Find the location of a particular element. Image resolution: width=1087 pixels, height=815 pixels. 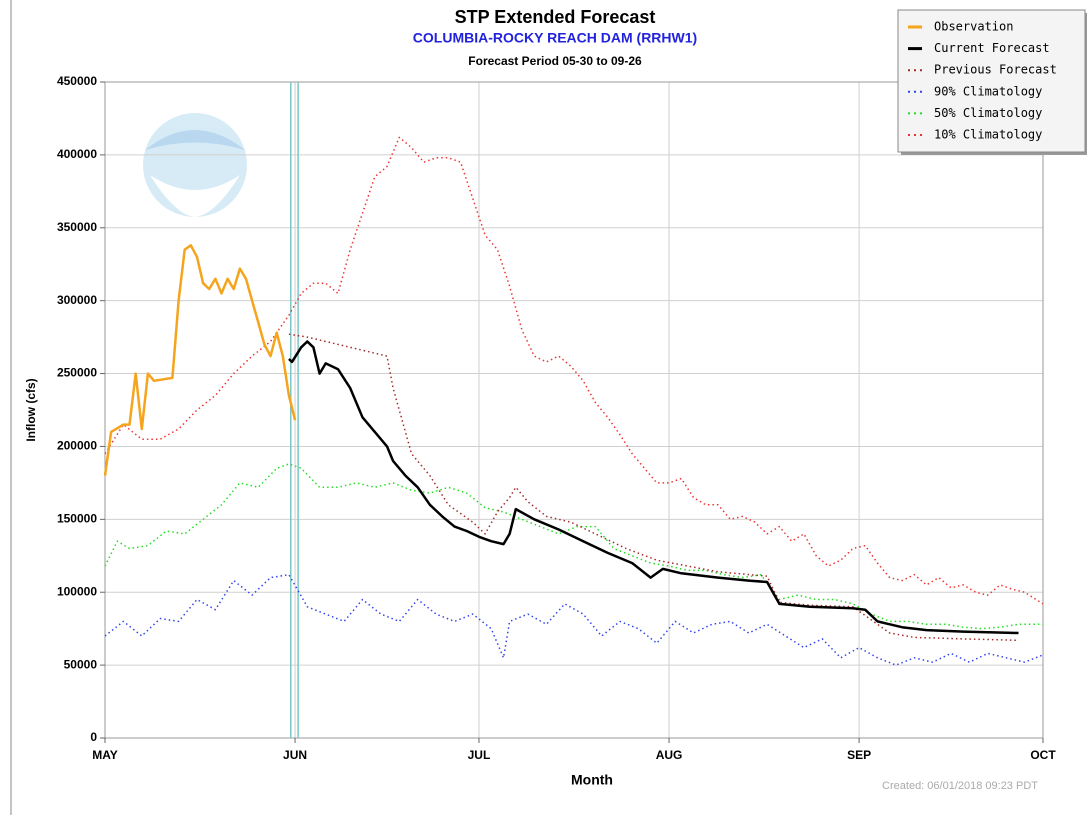

x-tick-label: AUG is located at coordinates (669, 755).